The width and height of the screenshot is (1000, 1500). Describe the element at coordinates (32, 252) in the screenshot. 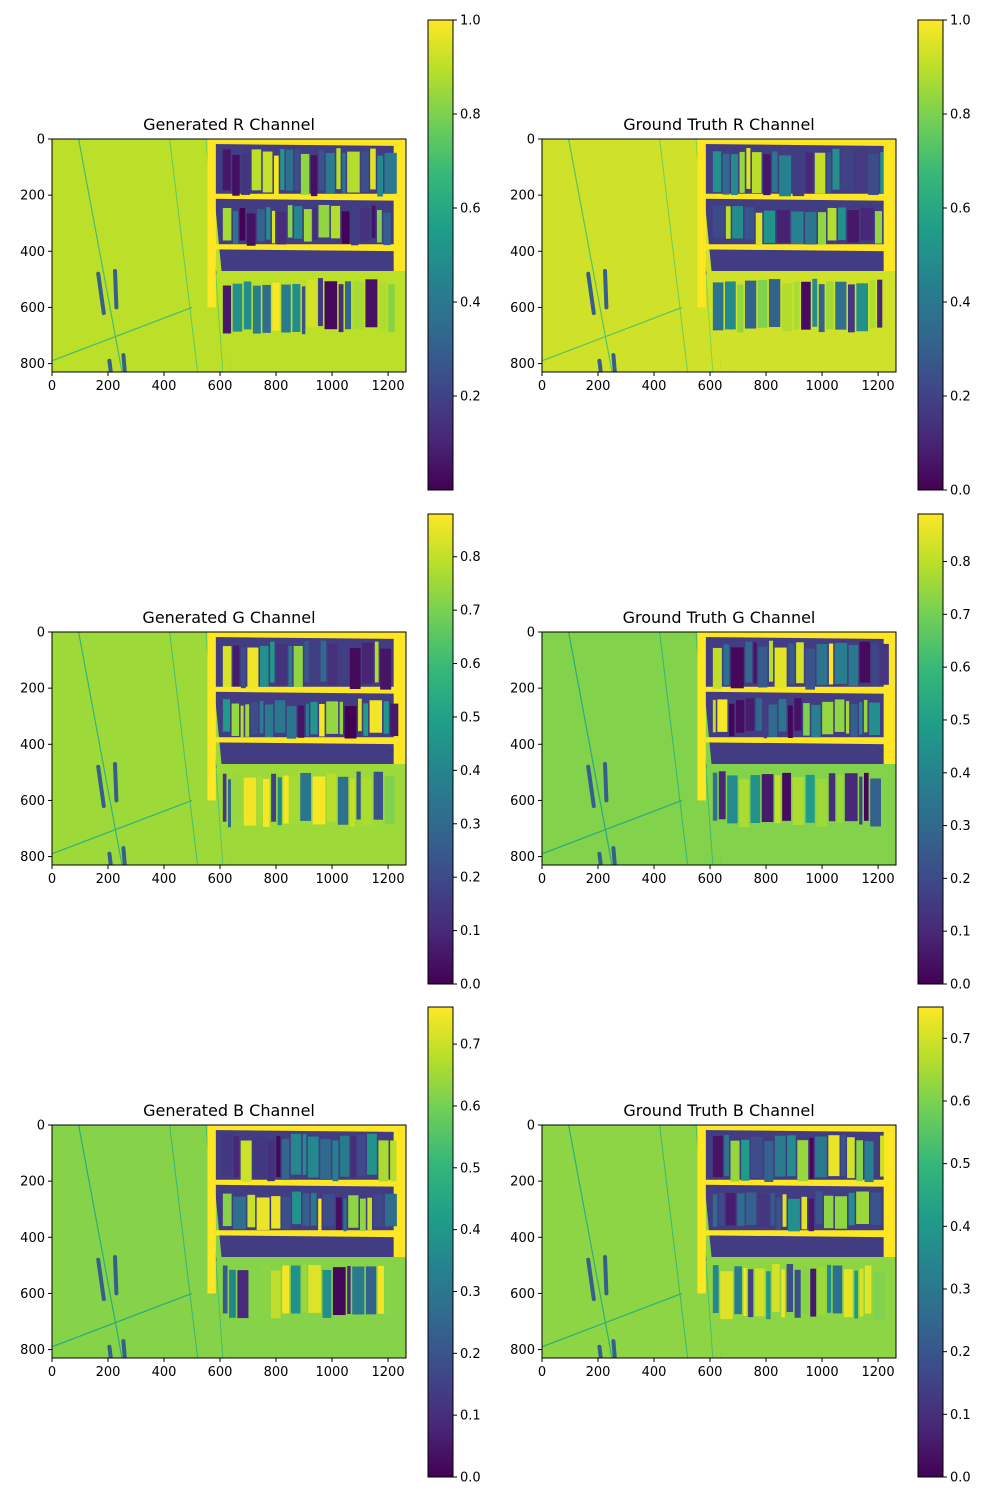

I see `y-tick-label: 400` at that location.